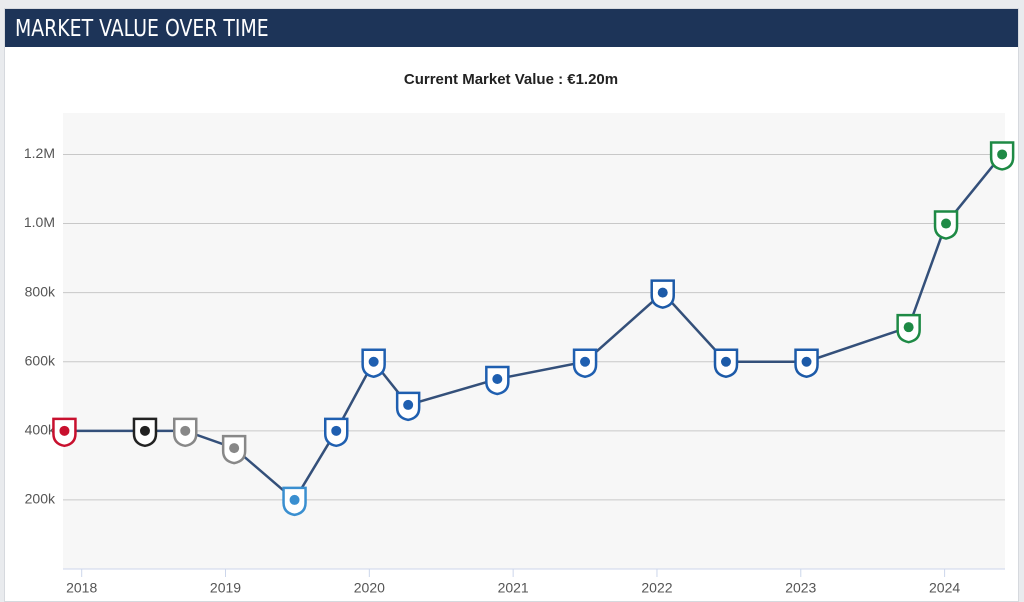 The width and height of the screenshot is (1024, 602). Describe the element at coordinates (800, 588) in the screenshot. I see `x-tick-label: 2023` at that location.